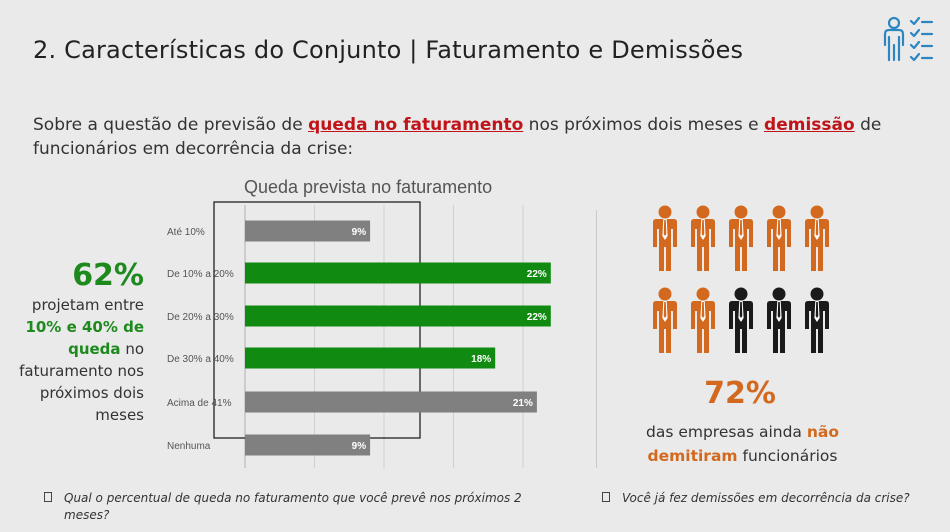 This screenshot has width=950, height=532. I want to click on bar-data-label: 21%, so click(523, 403).